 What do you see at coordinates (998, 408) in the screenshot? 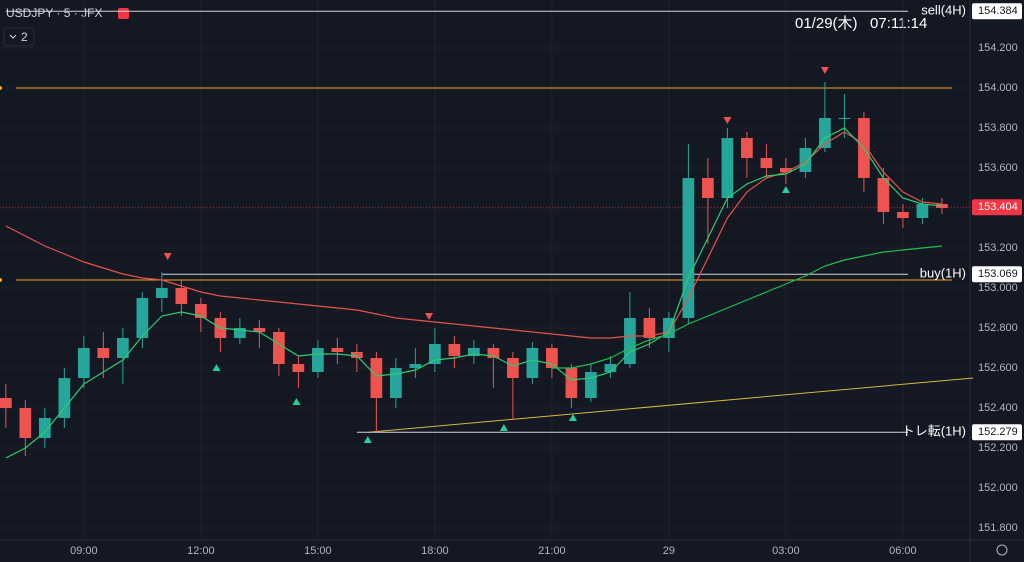
I see `y-tick-label: 152.400` at bounding box center [998, 408].